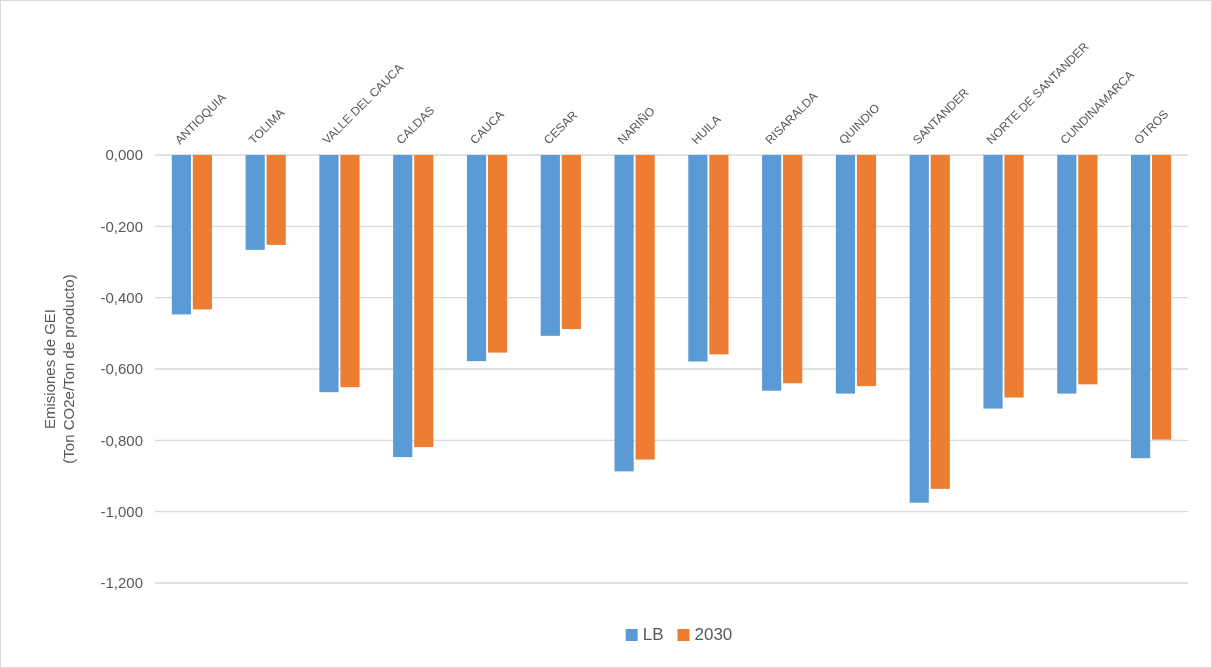 The height and width of the screenshot is (668, 1212). Describe the element at coordinates (713, 634) in the screenshot. I see `legend-label: 2030` at that location.